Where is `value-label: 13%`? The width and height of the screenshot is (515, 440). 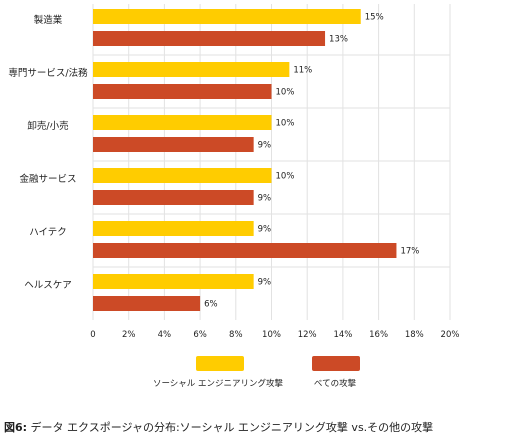 value-label: 13% is located at coordinates (338, 40).